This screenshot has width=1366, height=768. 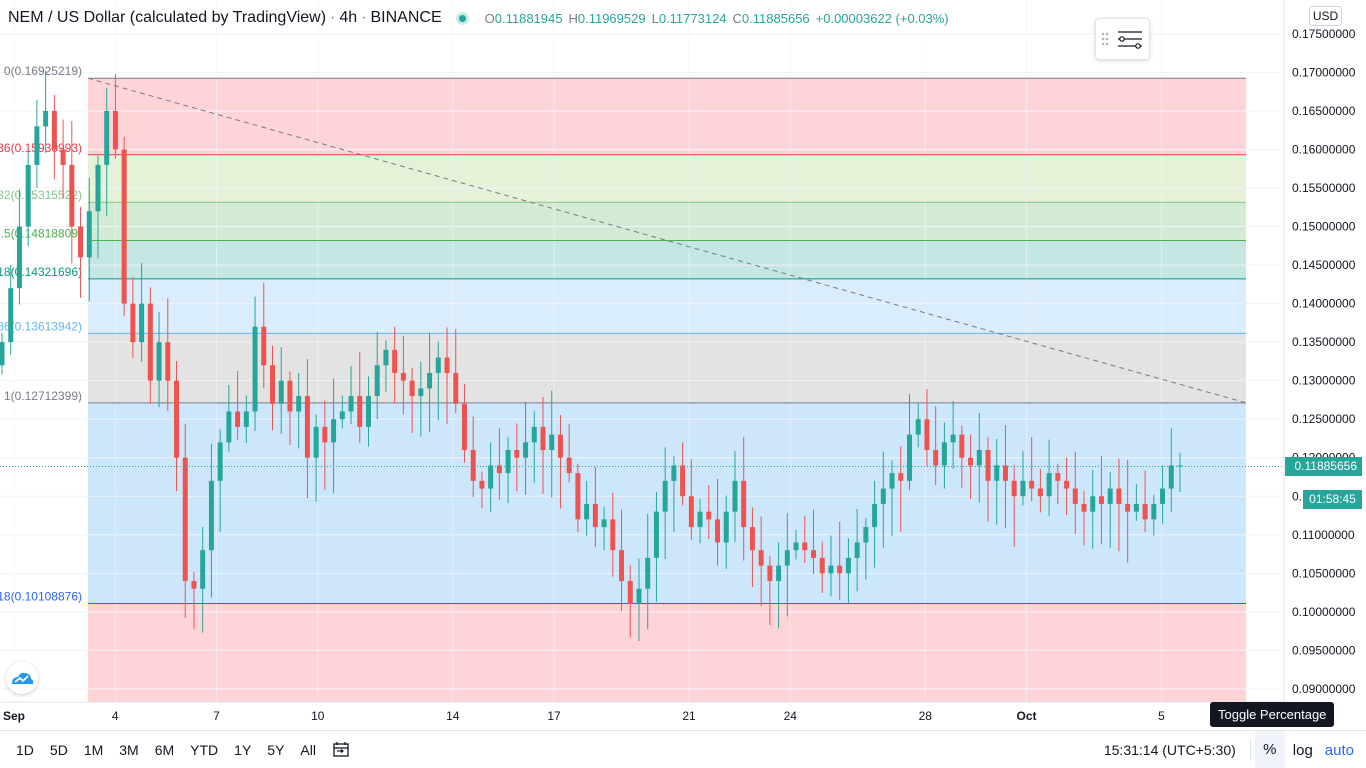 What do you see at coordinates (1325, 16) in the screenshot?
I see `currency-button: USD` at bounding box center [1325, 16].